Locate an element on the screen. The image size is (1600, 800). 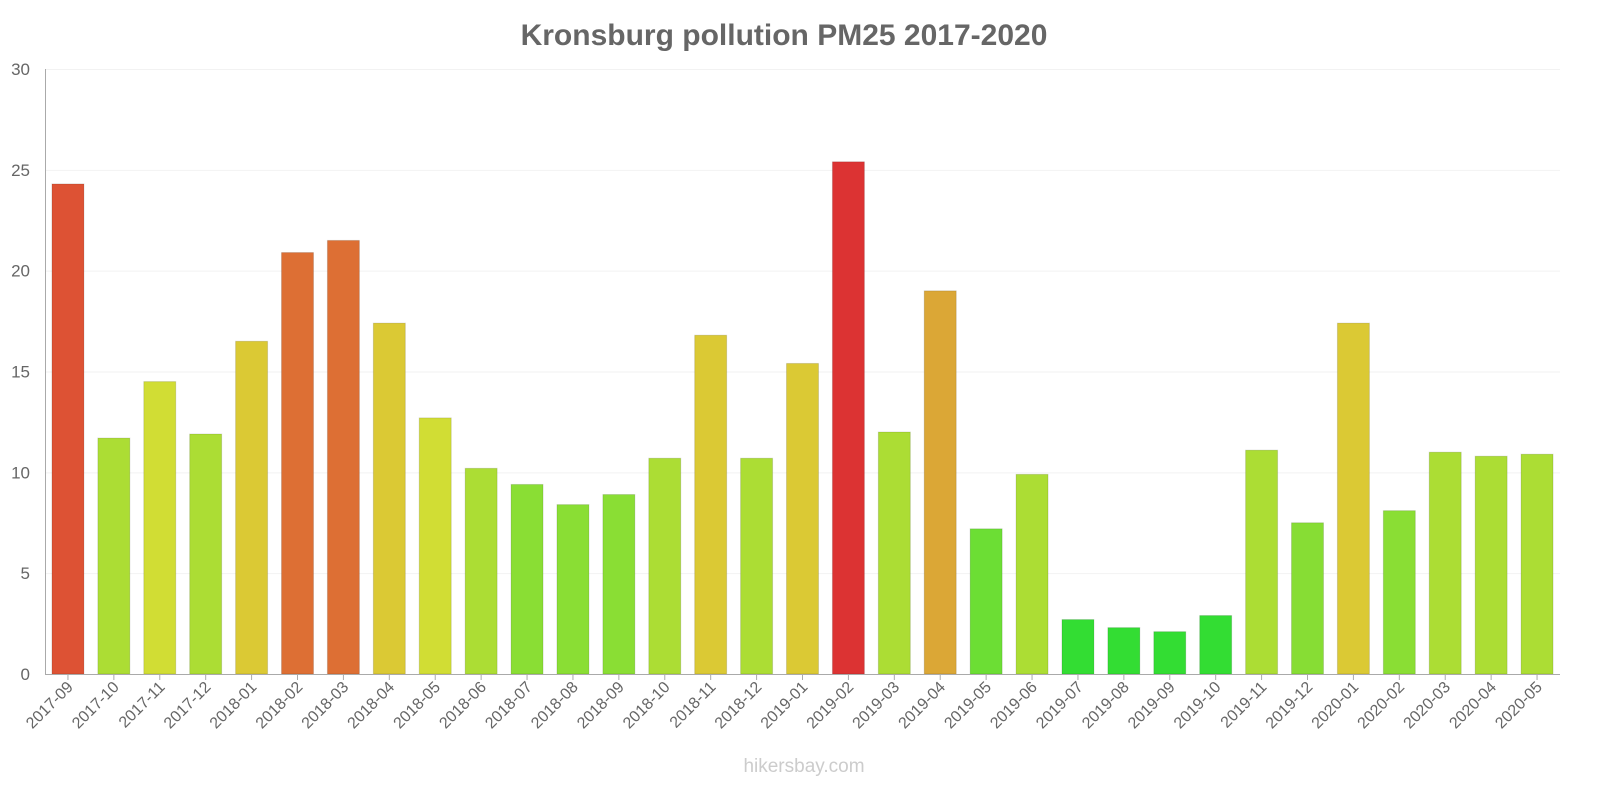
x-tick-label: 2017-09 is located at coordinates (50, 706).